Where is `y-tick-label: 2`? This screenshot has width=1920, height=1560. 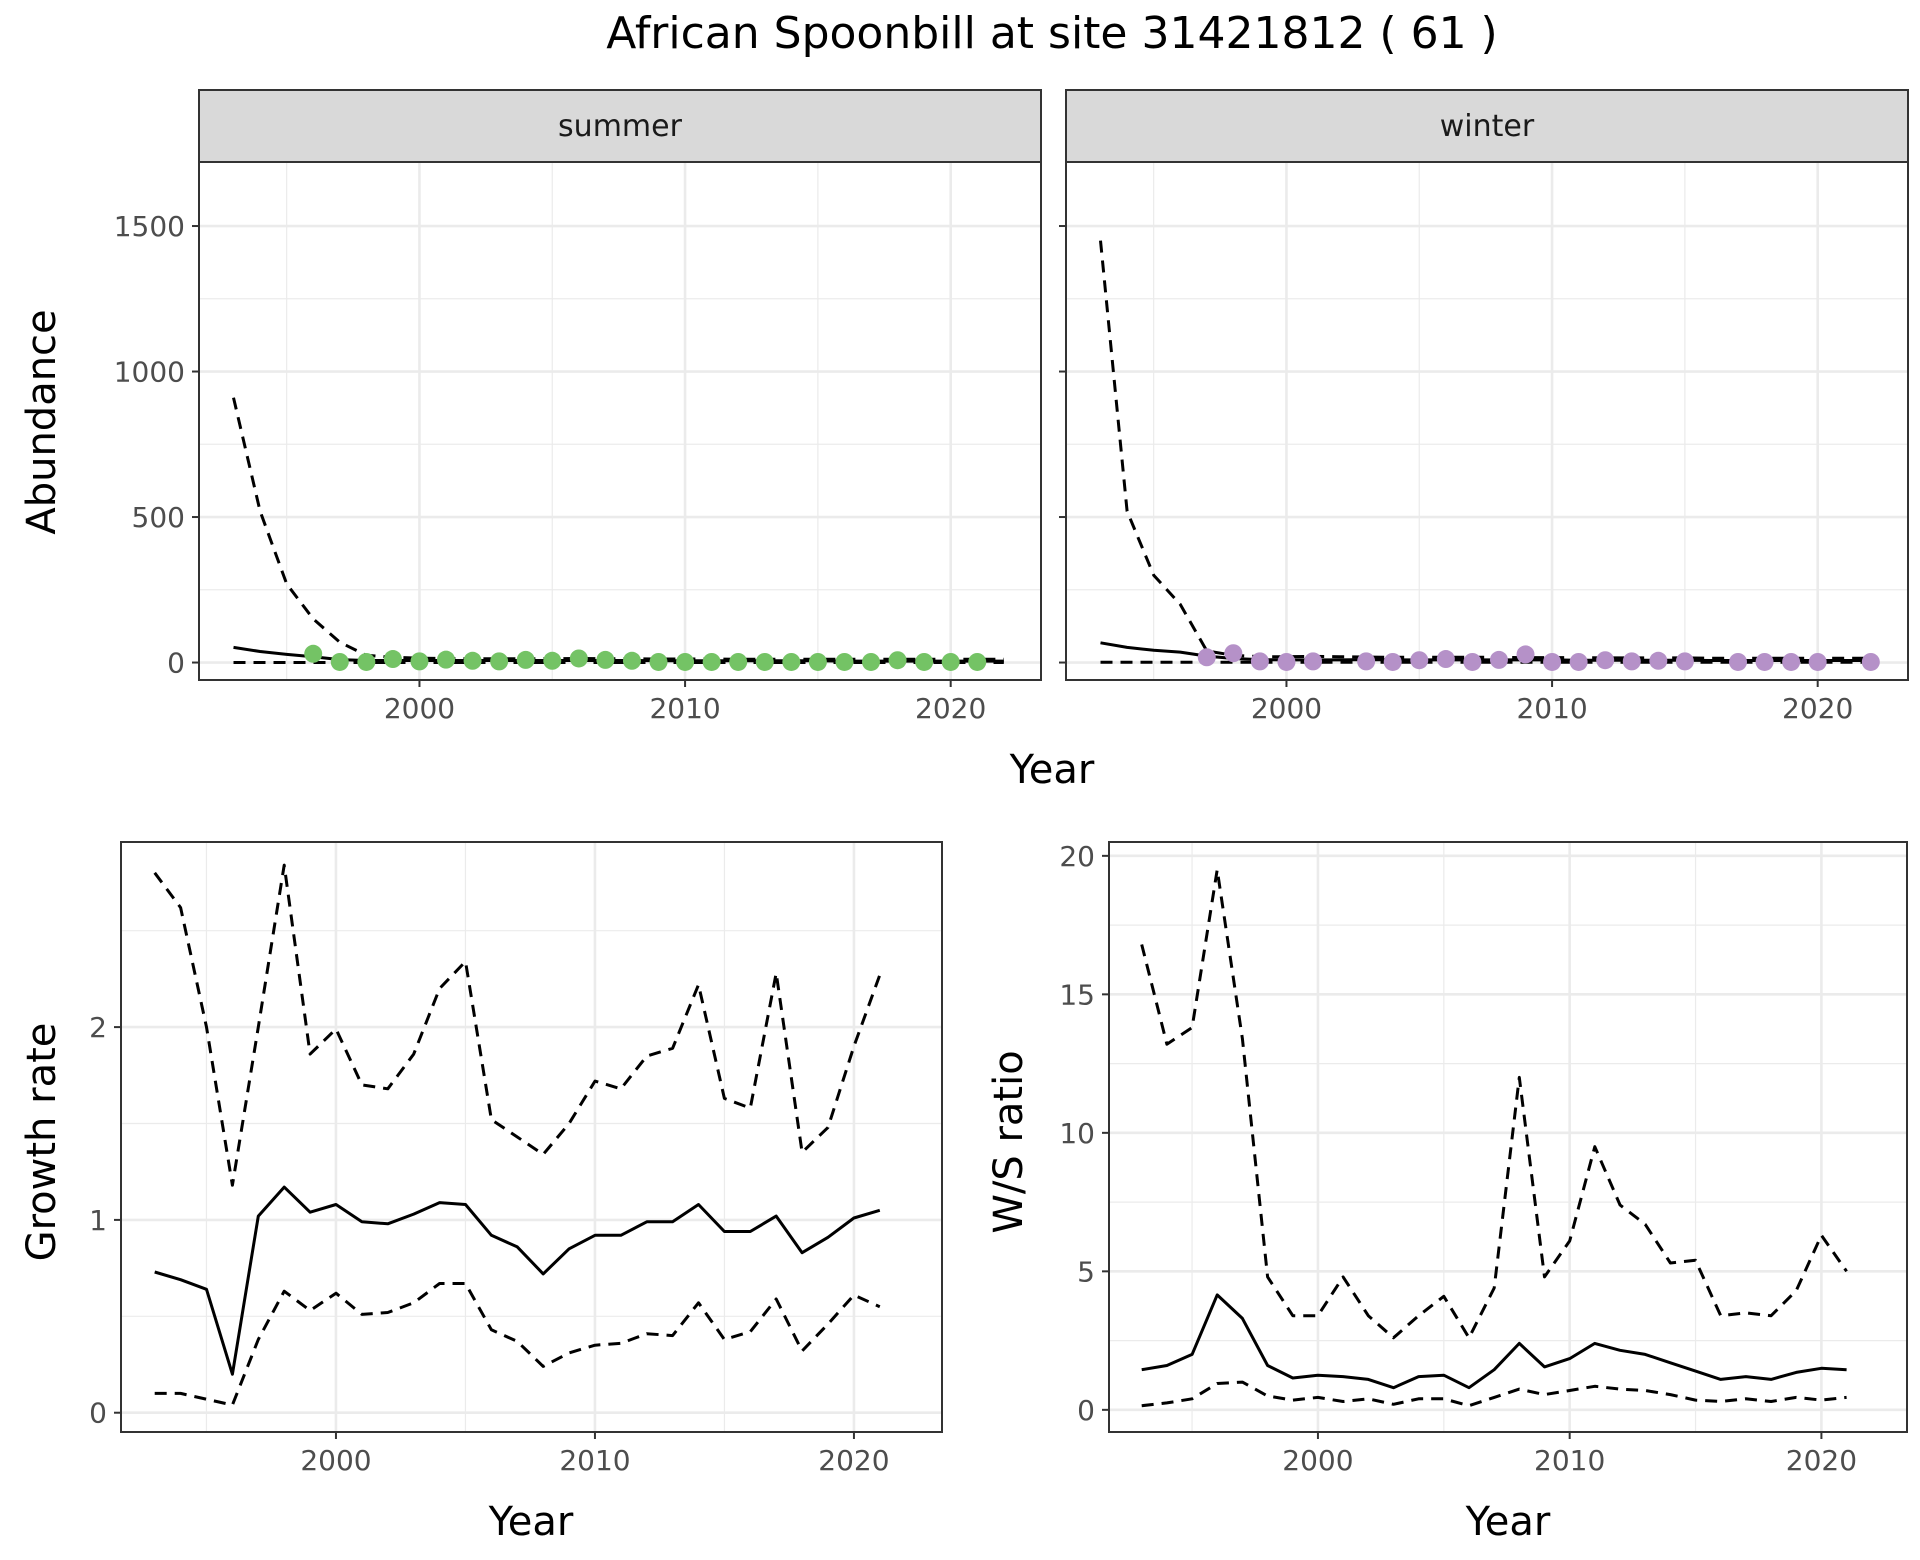
y-tick-label: 2 is located at coordinates (98, 1027).